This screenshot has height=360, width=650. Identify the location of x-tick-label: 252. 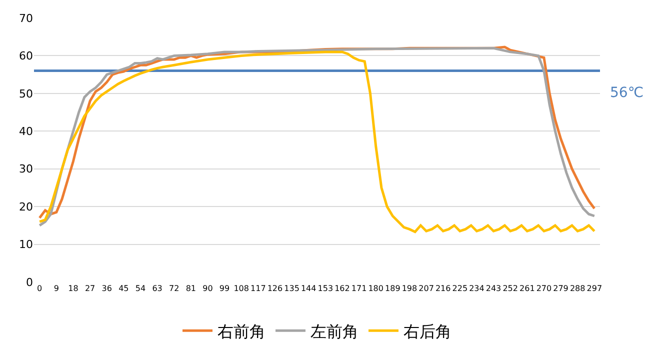
(510, 288).